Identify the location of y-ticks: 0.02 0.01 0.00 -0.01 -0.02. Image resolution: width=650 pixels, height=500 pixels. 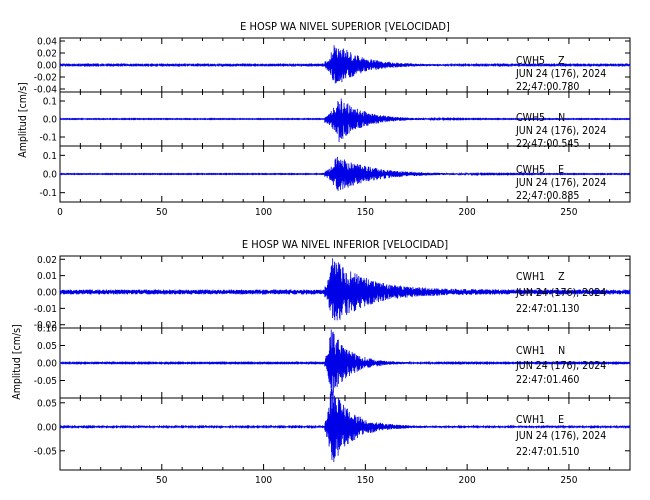
(332, 293).